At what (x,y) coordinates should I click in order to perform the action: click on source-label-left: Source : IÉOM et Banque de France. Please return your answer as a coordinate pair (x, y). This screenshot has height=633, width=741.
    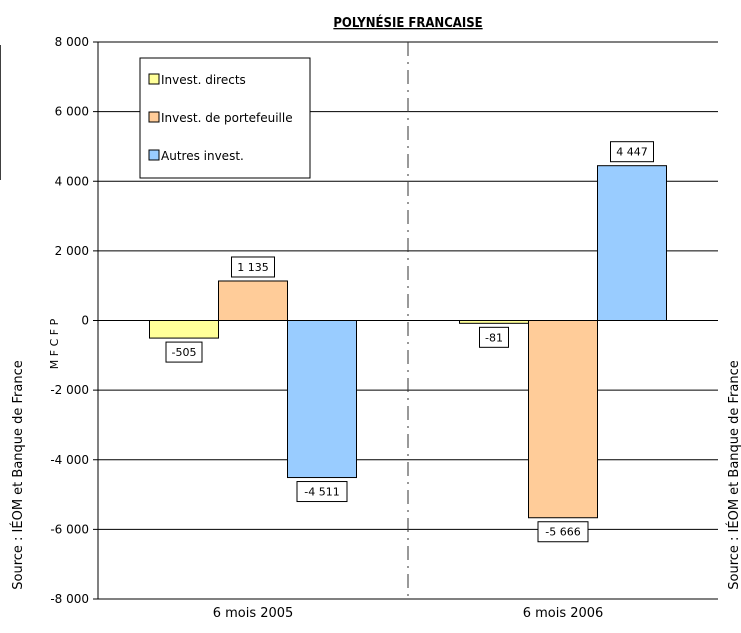
    Looking at the image, I should click on (18, 475).